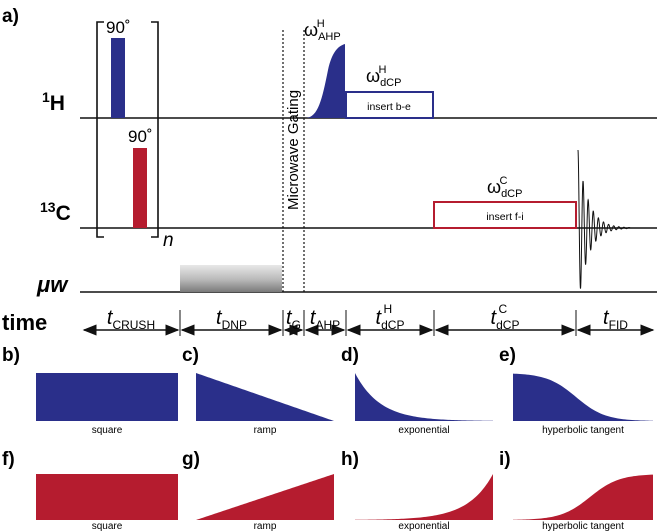  What do you see at coordinates (350, 355) in the screenshot?
I see `shape-panel-letter: d)` at bounding box center [350, 355].